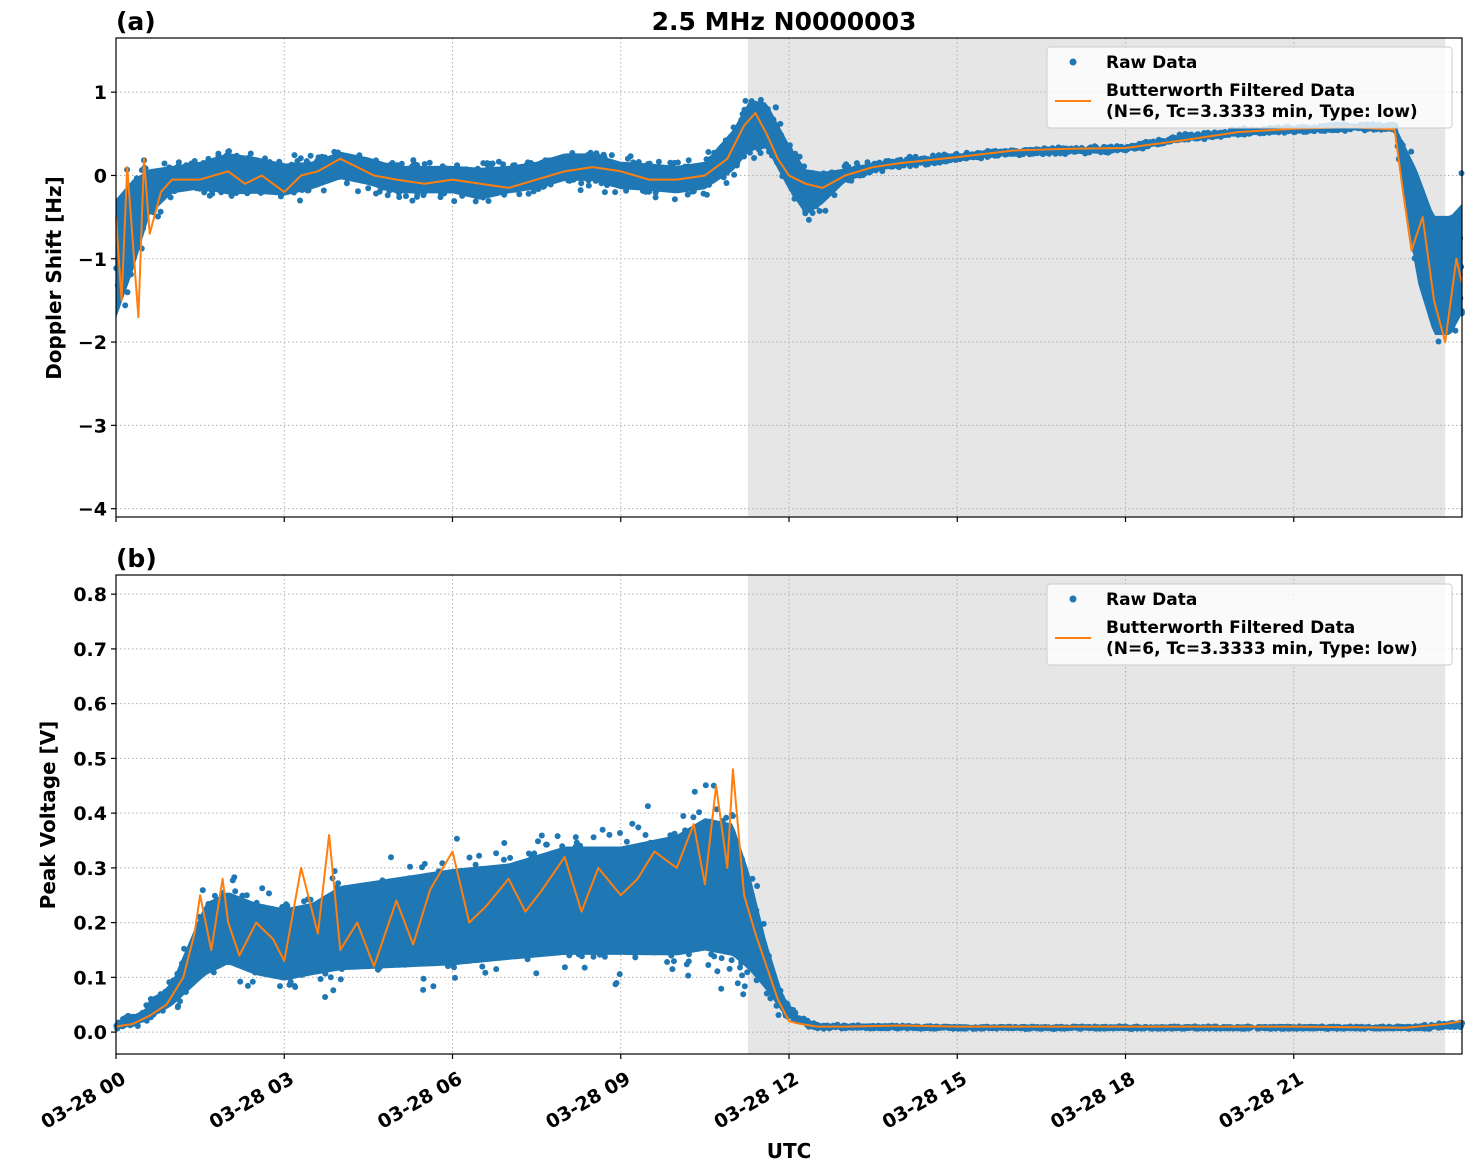 Image resolution: width=1472 pixels, height=1172 pixels. I want to click on figure-title: 2.5 MHz N0000003, so click(784, 21).